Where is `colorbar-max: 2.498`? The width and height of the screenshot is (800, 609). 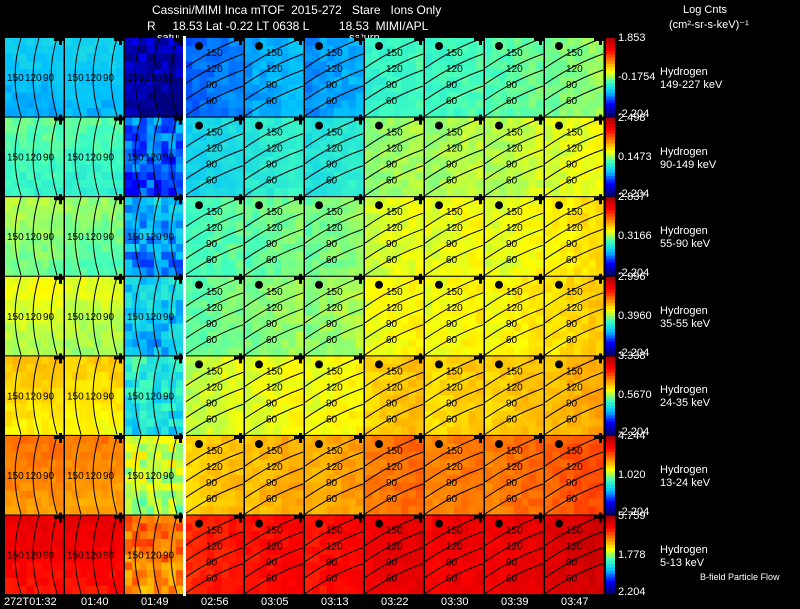
colorbar-max: 2.498 is located at coordinates (632, 117).